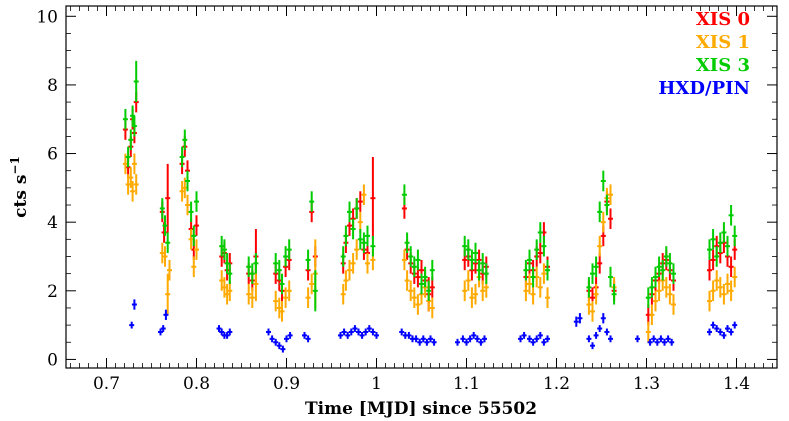  What do you see at coordinates (52, 155) in the screenshot?
I see `y-tick-label: 6` at bounding box center [52, 155].